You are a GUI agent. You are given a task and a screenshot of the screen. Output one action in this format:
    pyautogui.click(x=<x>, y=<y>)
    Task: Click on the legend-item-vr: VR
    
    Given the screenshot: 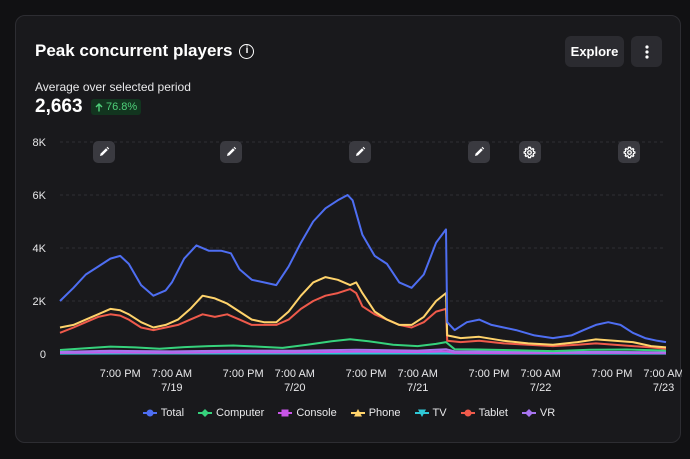 What is the action you would take?
    pyautogui.click(x=538, y=413)
    